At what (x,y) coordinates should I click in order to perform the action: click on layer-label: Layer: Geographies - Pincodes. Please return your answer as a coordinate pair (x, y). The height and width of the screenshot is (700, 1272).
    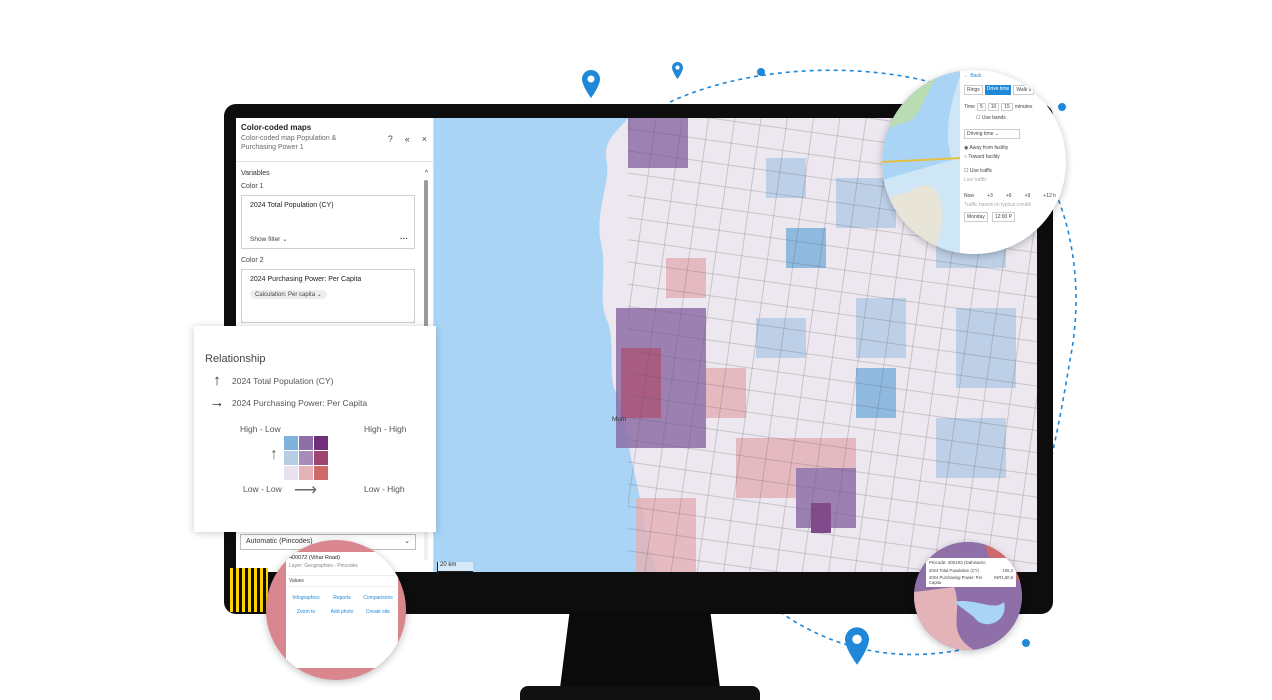
    Looking at the image, I should click on (323, 566).